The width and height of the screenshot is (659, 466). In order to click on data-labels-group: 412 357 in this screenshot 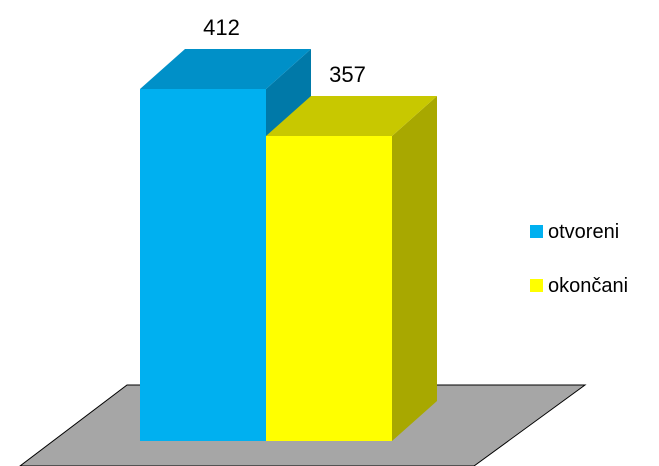, I will do `click(284, 51)`.